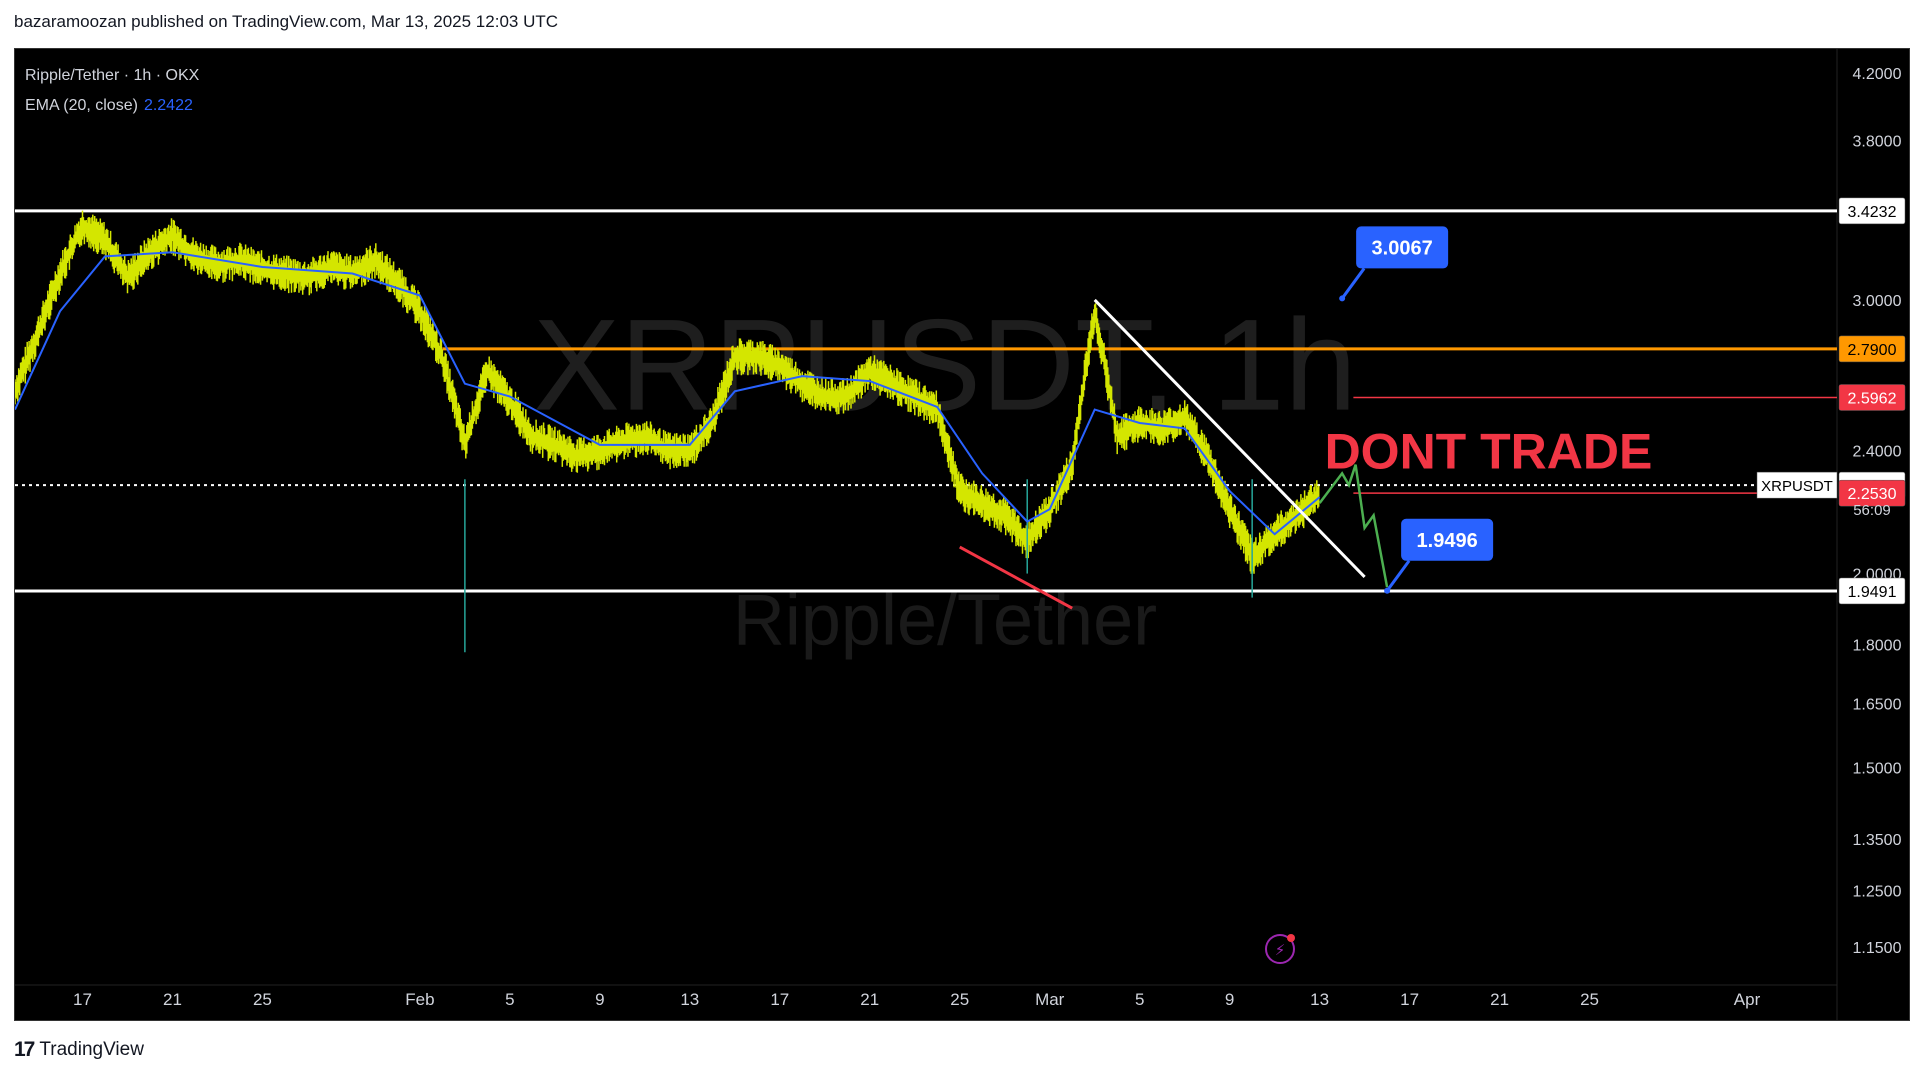 Image resolution: width=1920 pixels, height=1080 pixels. Describe the element at coordinates (945, 365) in the screenshot. I see `watermark-symbol: XRPUSDT, 1h` at that location.